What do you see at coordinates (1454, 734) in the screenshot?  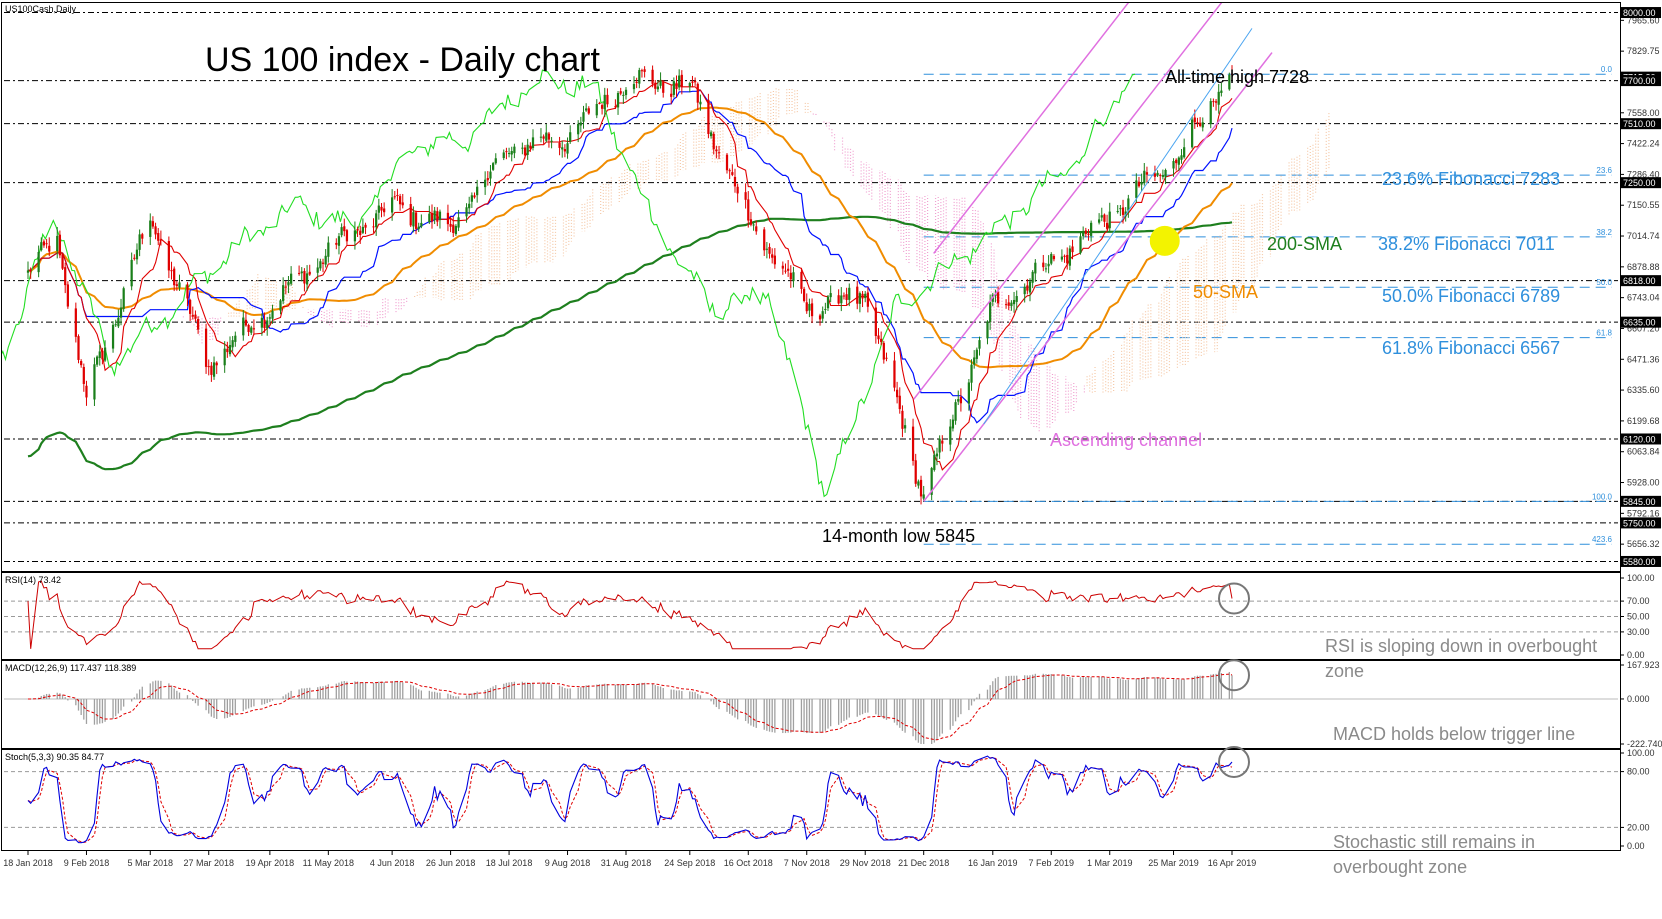 I see `macd-note: MACD holds below trigger line` at bounding box center [1454, 734].